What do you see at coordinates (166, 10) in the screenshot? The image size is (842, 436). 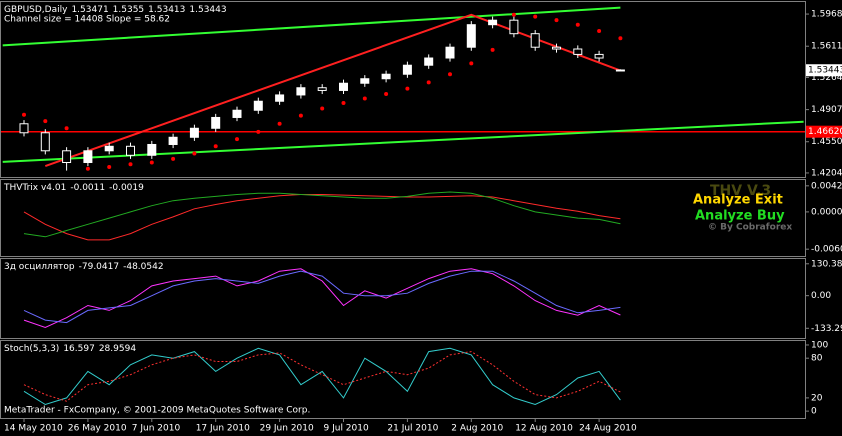 I see `panel-header-value: 1.53413` at bounding box center [166, 10].